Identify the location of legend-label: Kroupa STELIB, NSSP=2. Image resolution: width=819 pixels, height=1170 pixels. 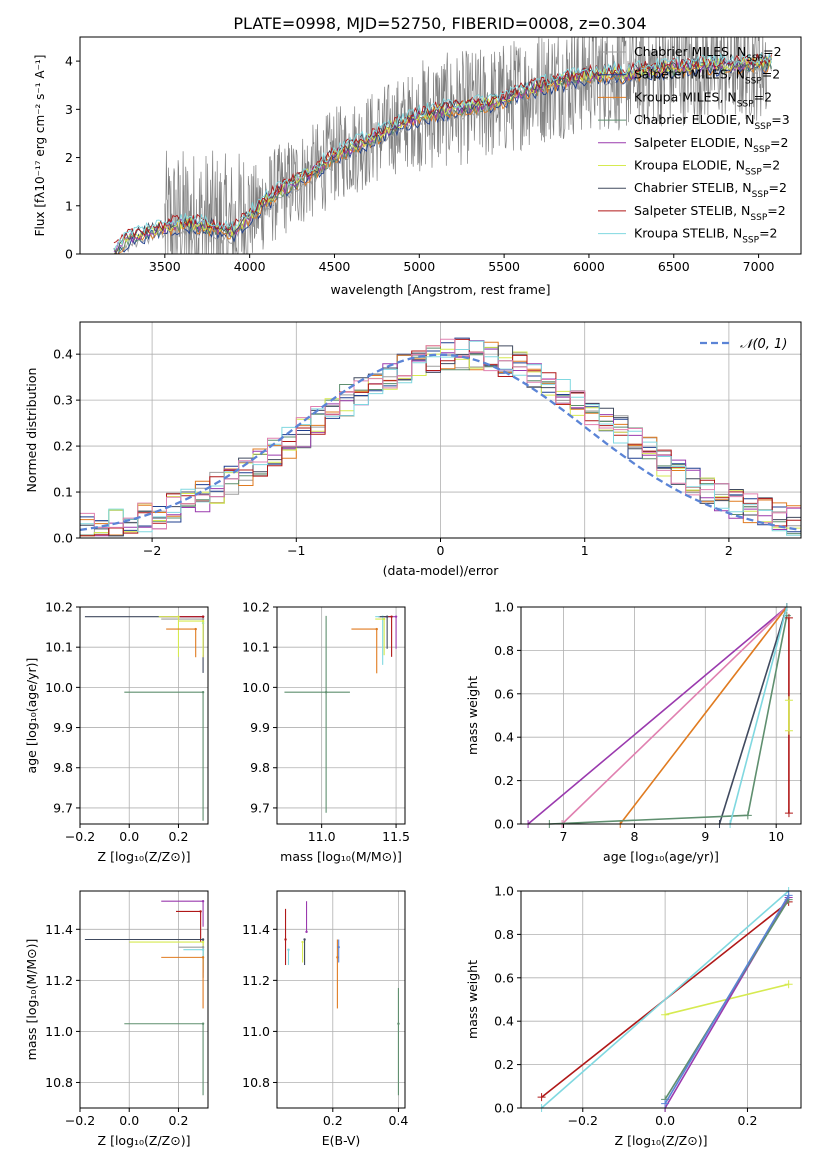
(706, 236).